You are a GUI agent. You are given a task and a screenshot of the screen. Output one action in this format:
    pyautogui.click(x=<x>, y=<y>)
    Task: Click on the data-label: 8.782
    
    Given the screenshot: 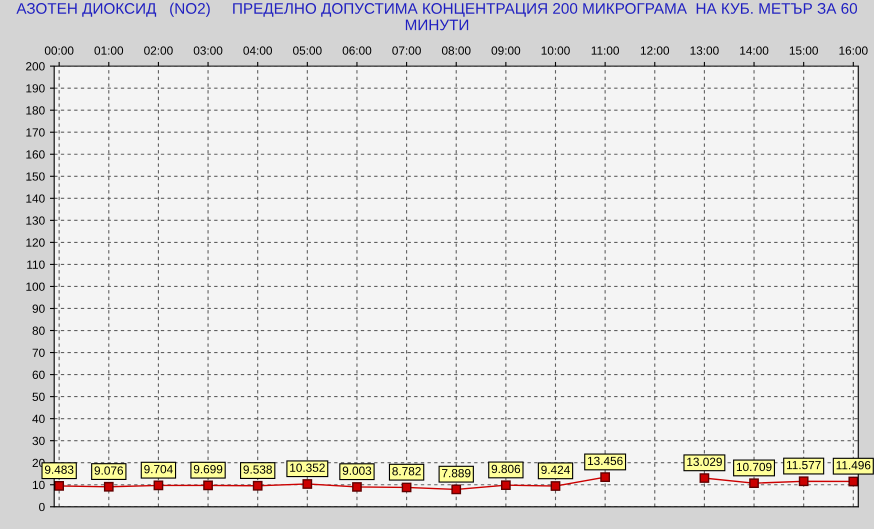 What is the action you would take?
    pyautogui.click(x=406, y=471)
    